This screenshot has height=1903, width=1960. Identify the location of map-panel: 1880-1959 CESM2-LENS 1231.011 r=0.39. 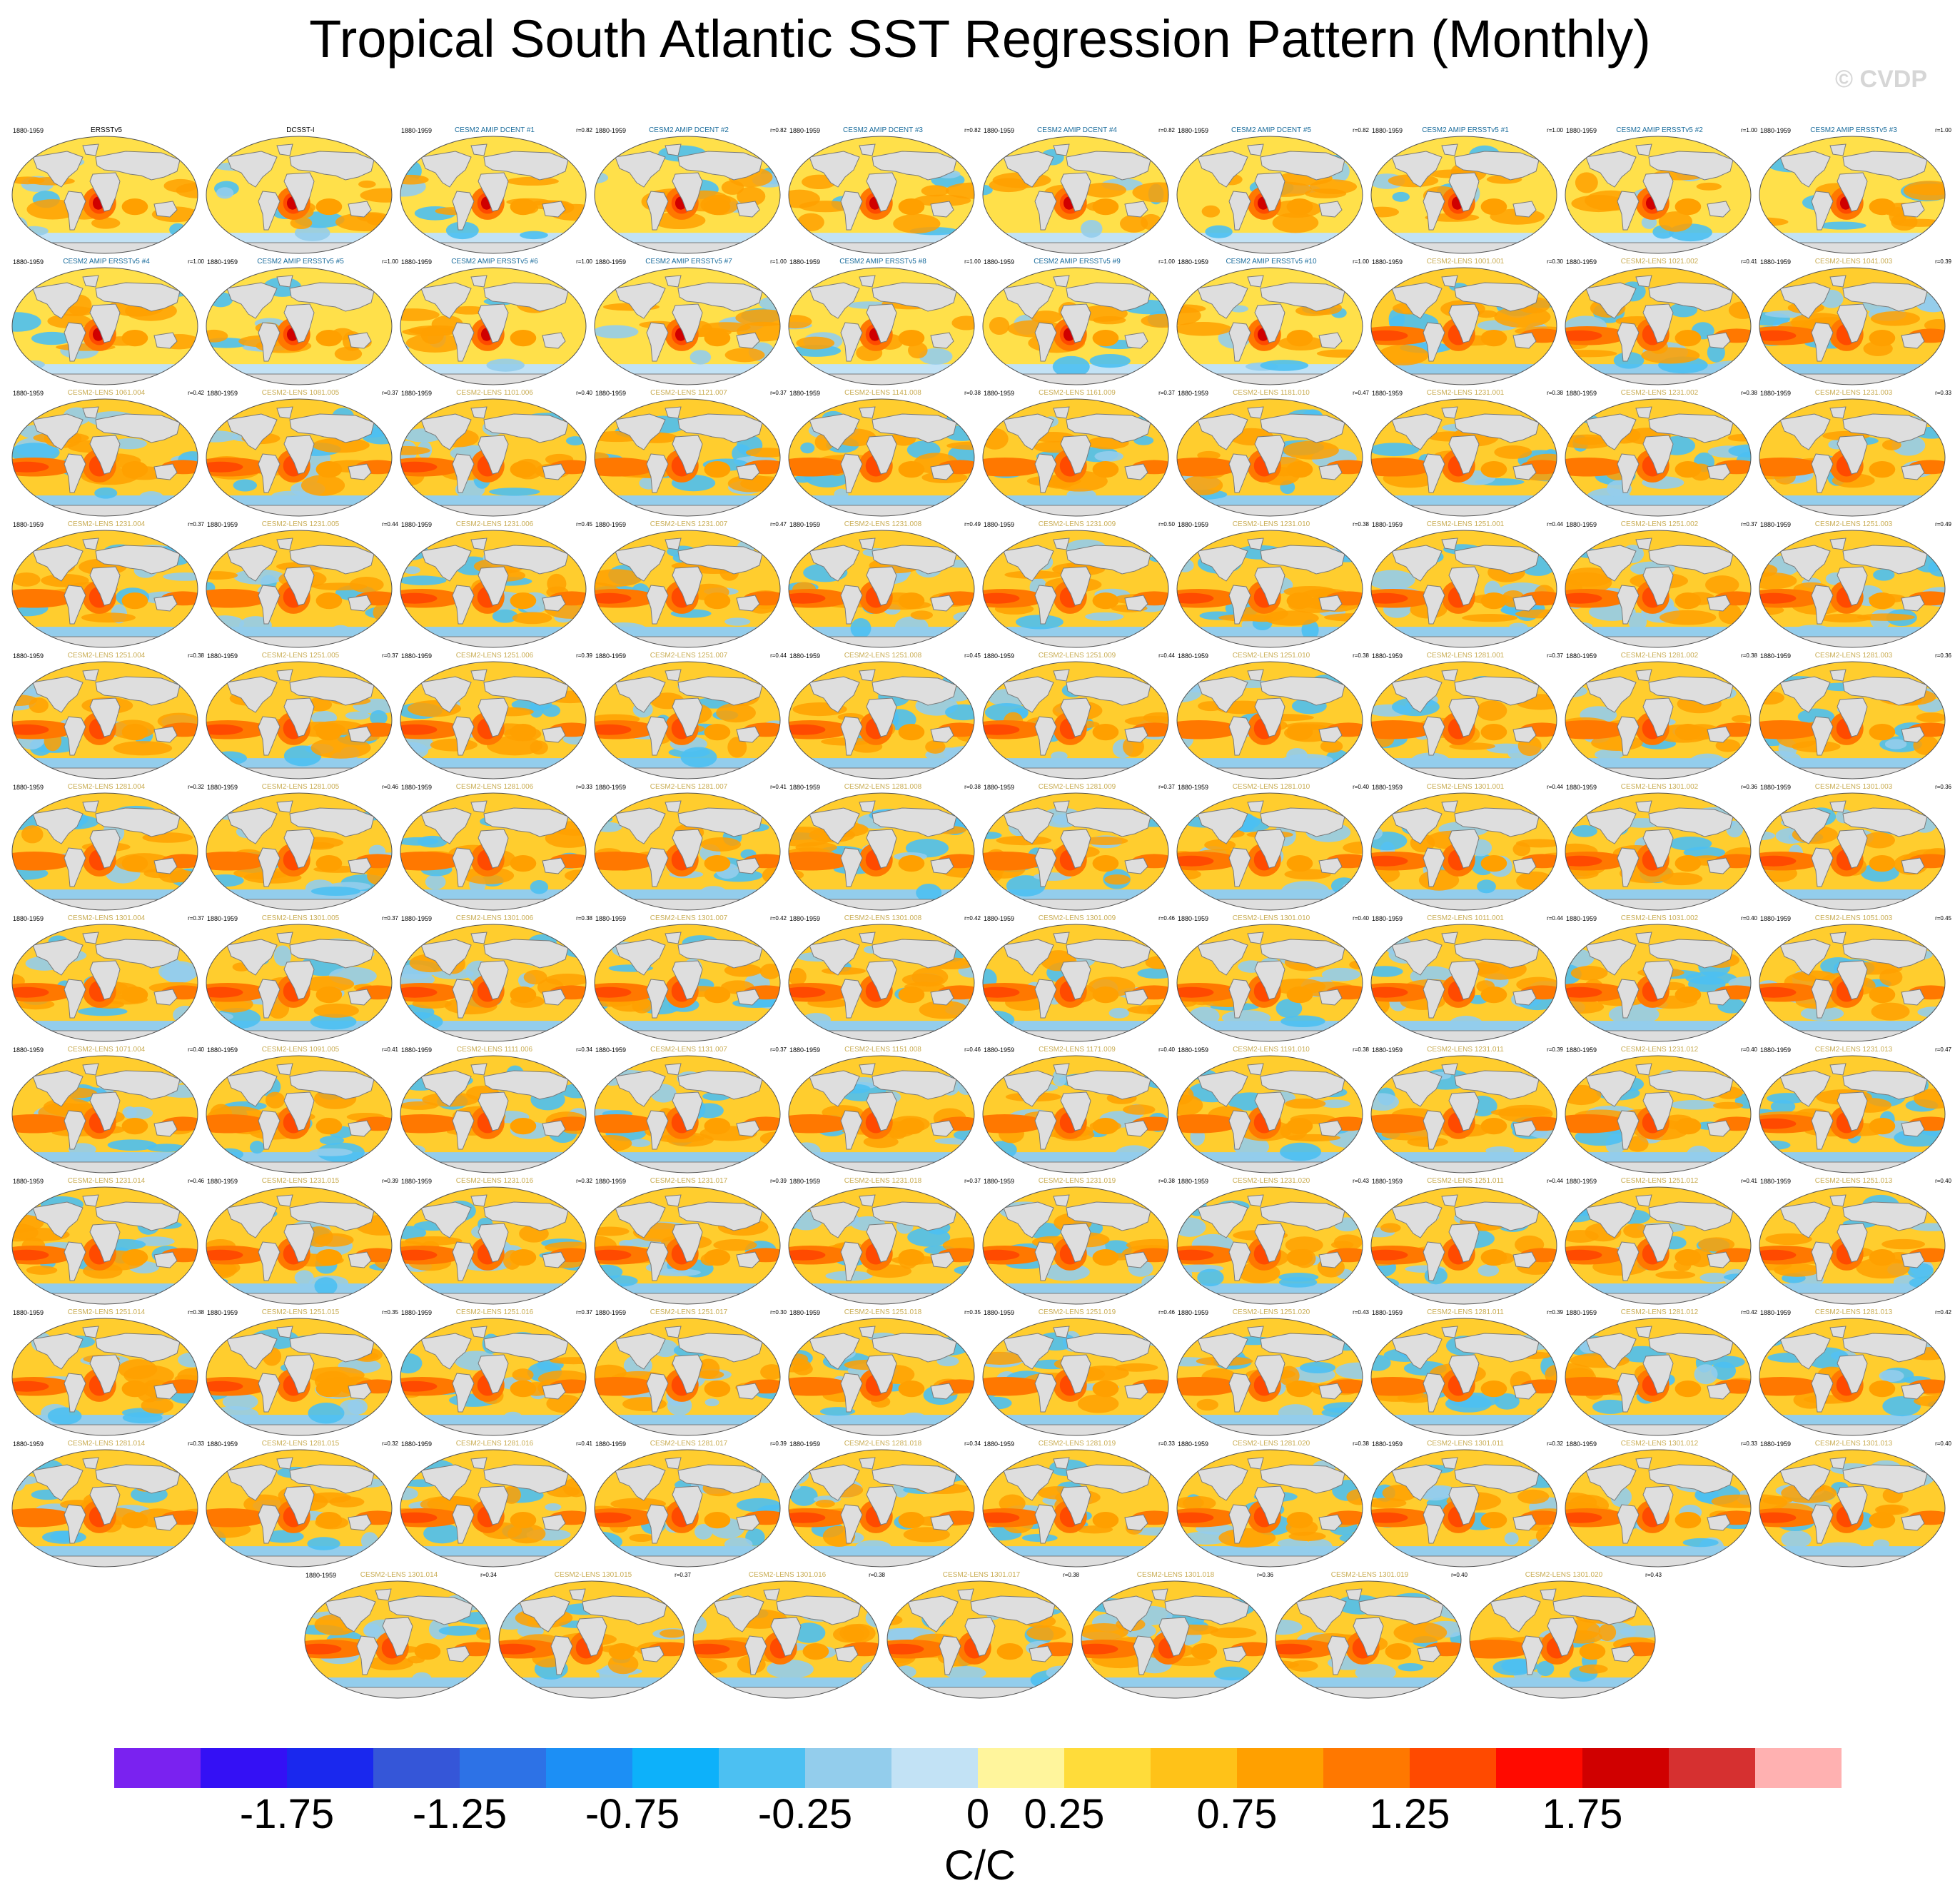
(1466, 1110).